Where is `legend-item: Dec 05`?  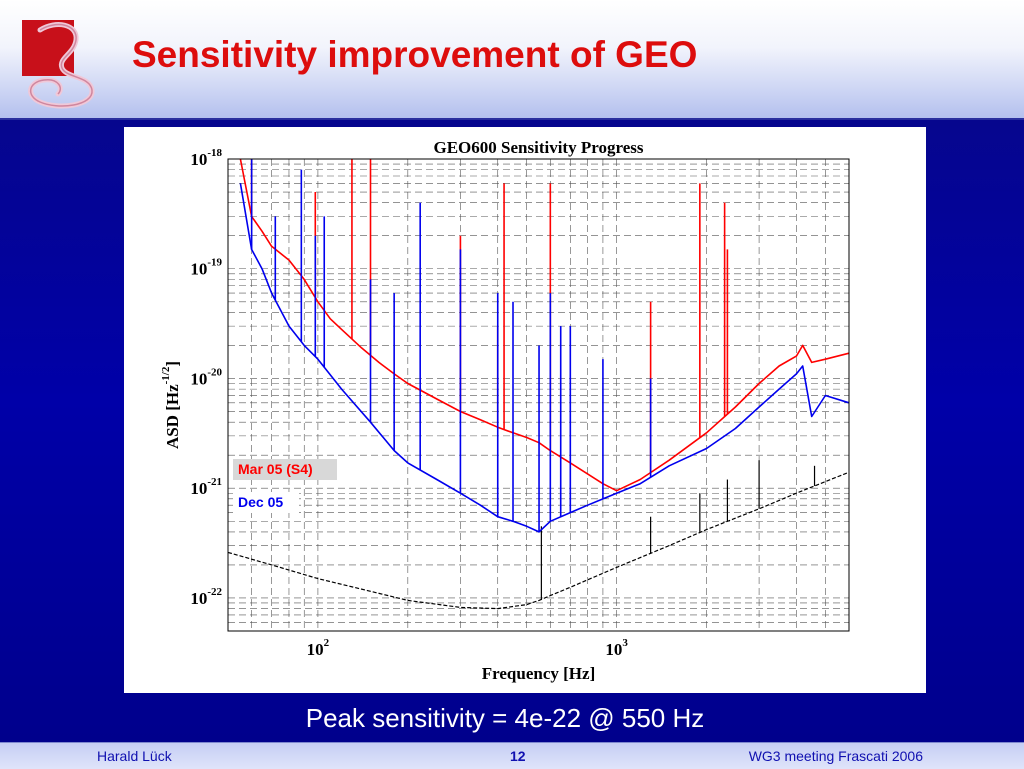 legend-item: Dec 05 is located at coordinates (266, 502).